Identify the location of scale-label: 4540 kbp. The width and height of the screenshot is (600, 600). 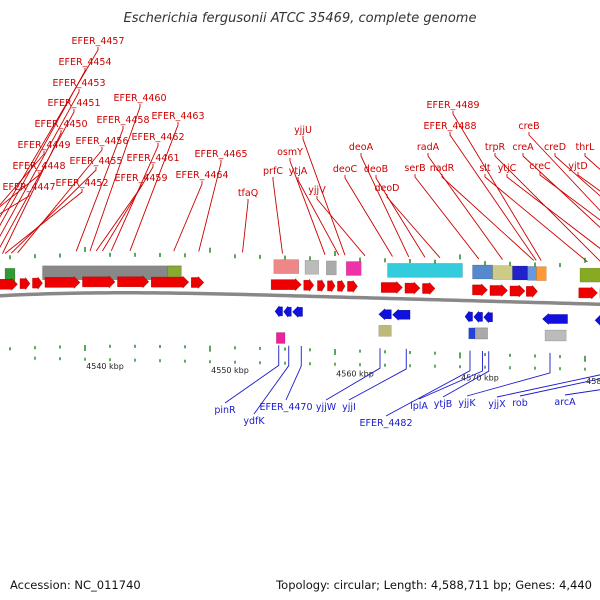
(105, 366).